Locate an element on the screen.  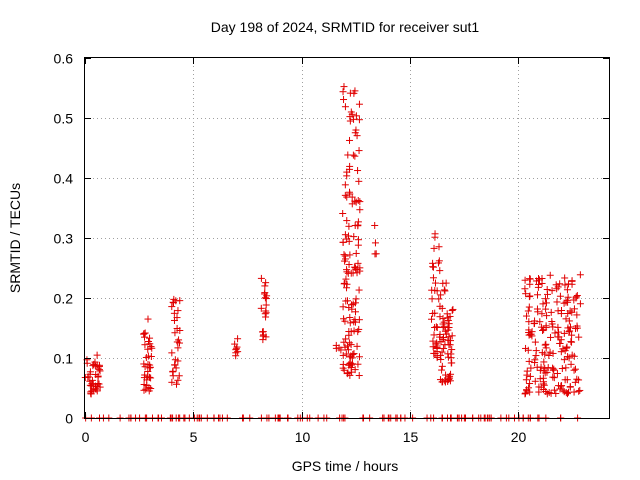
y-tick-label: 0.6 is located at coordinates (64, 59).